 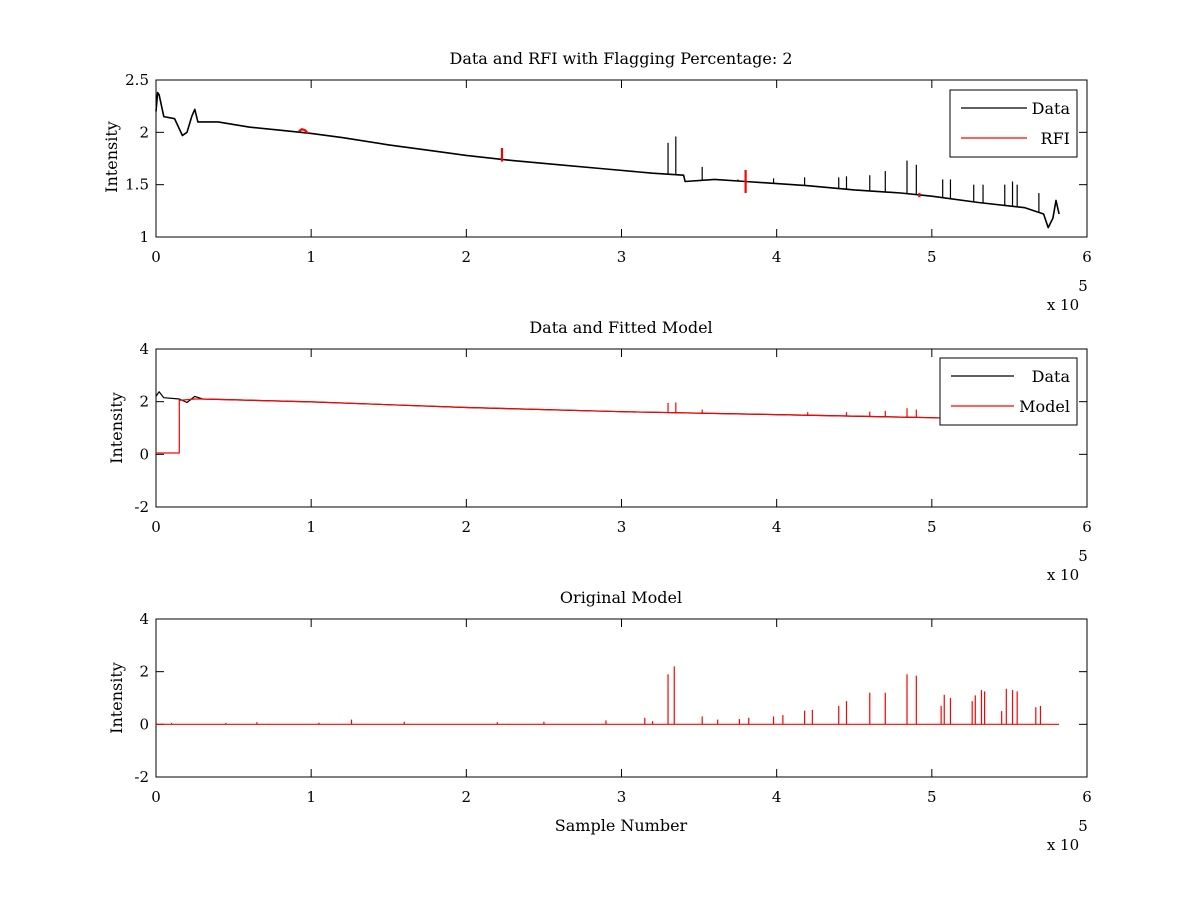 I want to click on panel-fitted-model-line-model, so click(x=608, y=426).